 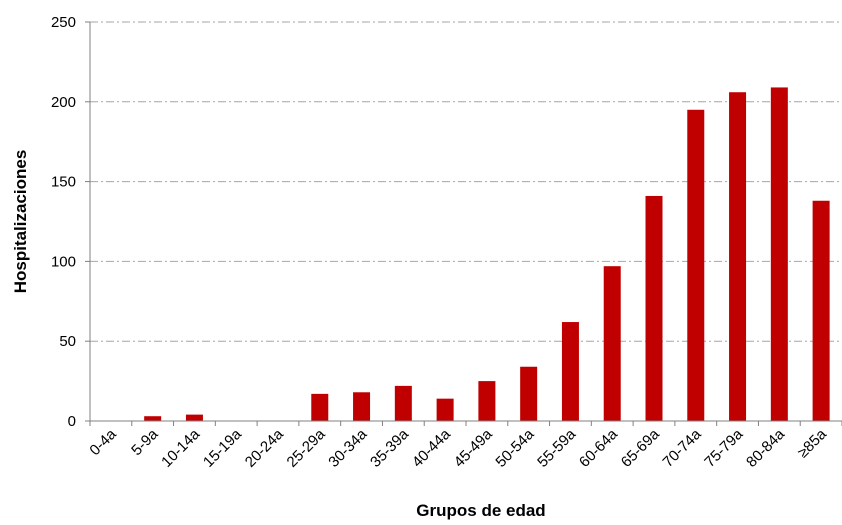 I want to click on bar-80-84a, so click(x=779, y=254).